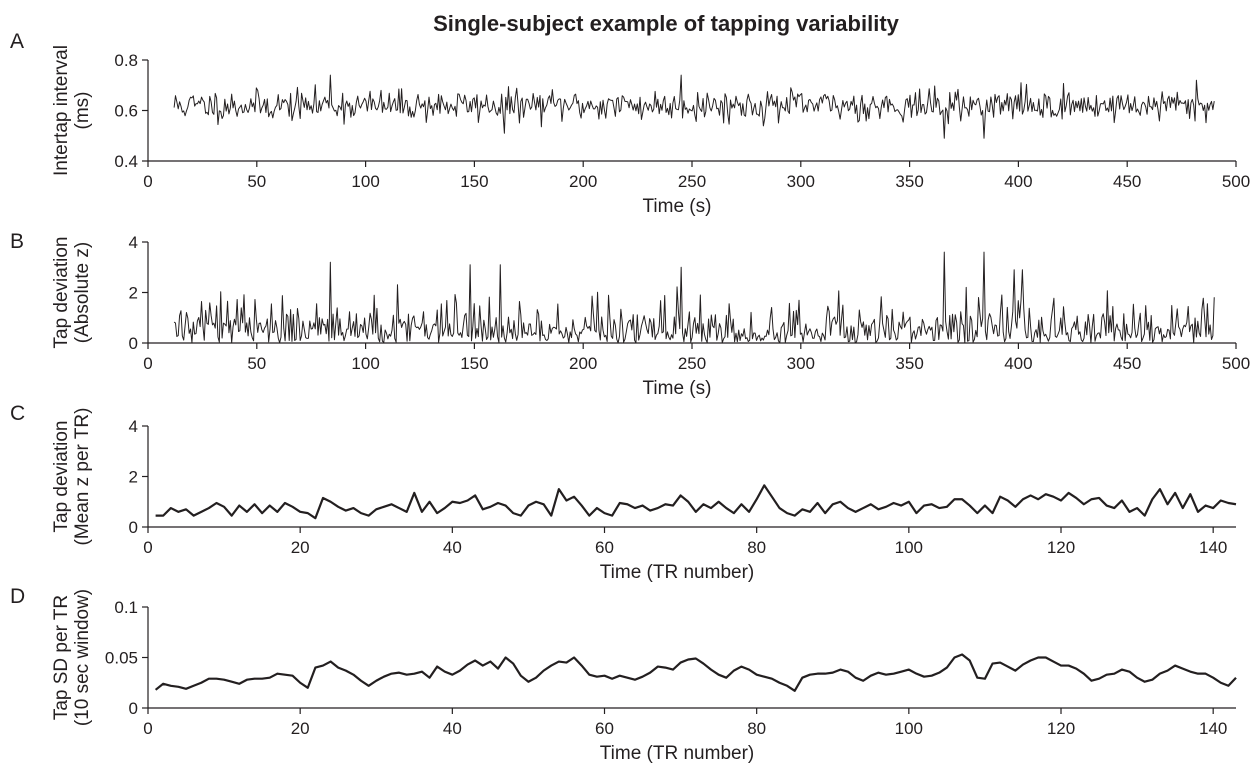 The height and width of the screenshot is (775, 1260). Describe the element at coordinates (17, 596) in the screenshot. I see `panel-d-letter: D` at that location.